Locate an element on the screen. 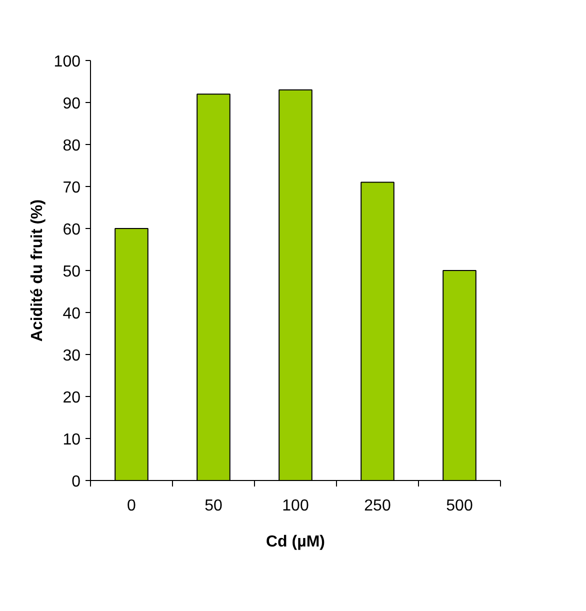 Image resolution: width=586 pixels, height=611 pixels. x-tick-label: 0 is located at coordinates (131, 506).